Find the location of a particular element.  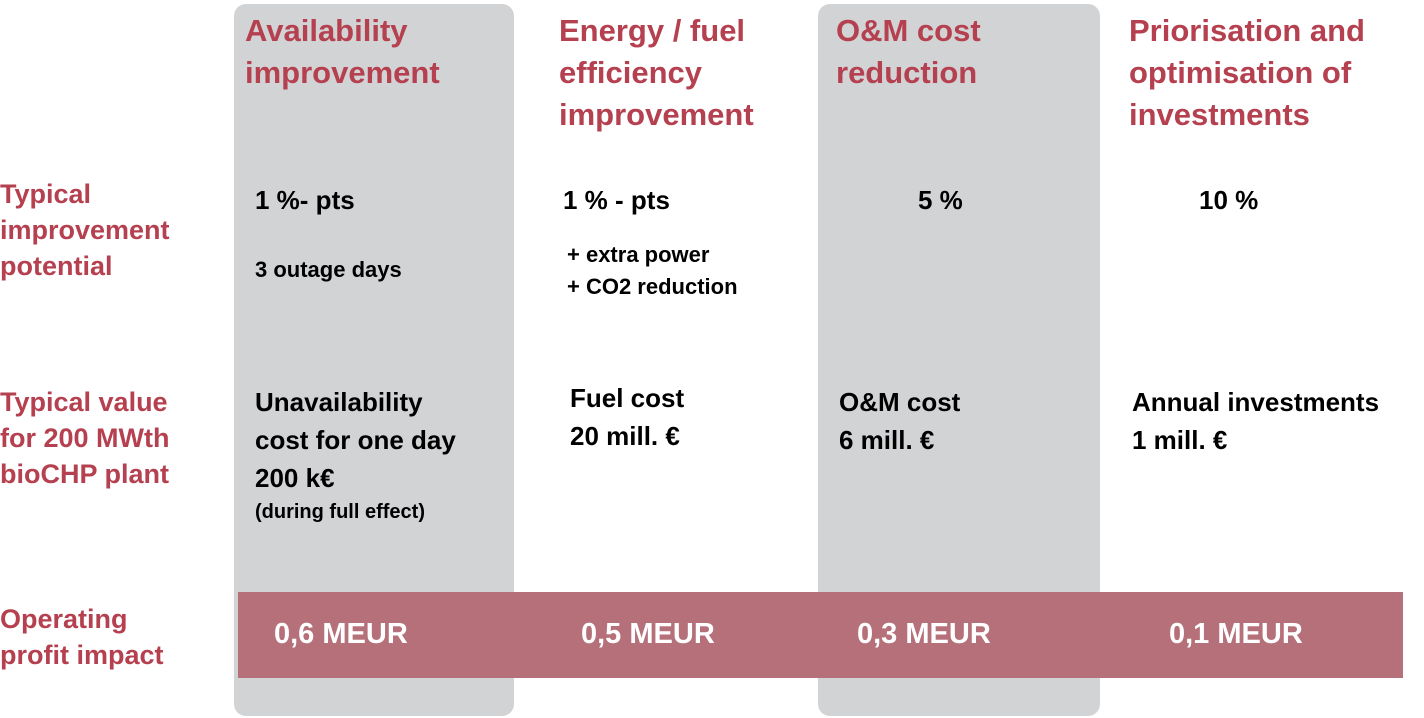

potential-availability-sub: 3 outage days is located at coordinates (328, 269).